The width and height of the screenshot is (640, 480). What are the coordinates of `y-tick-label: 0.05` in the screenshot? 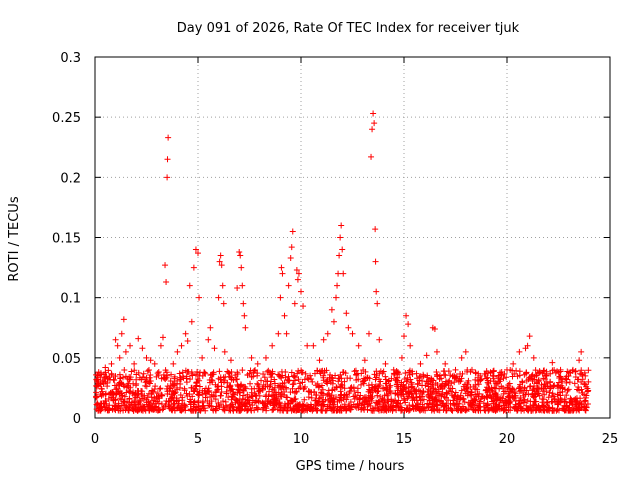 It's located at (66, 359).